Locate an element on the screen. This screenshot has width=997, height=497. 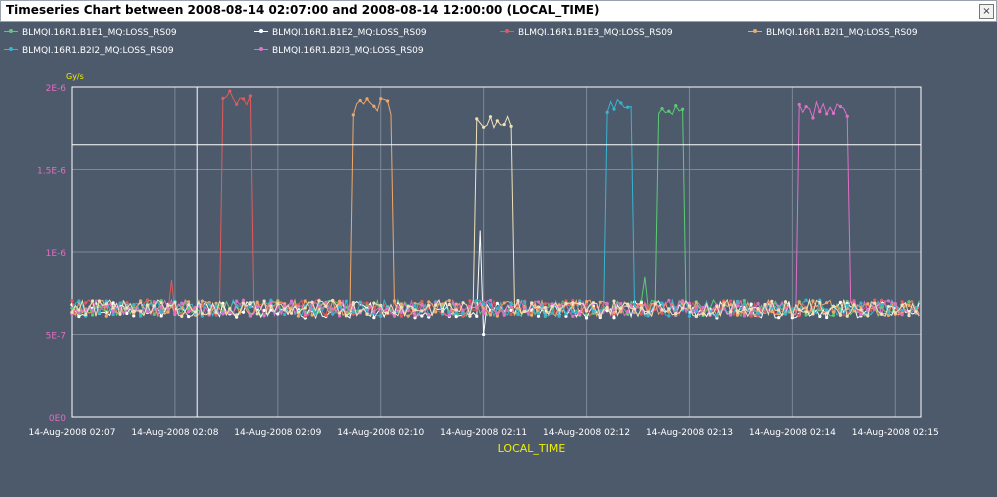
y-tick-label: 1.5E-6 is located at coordinates (51, 172).